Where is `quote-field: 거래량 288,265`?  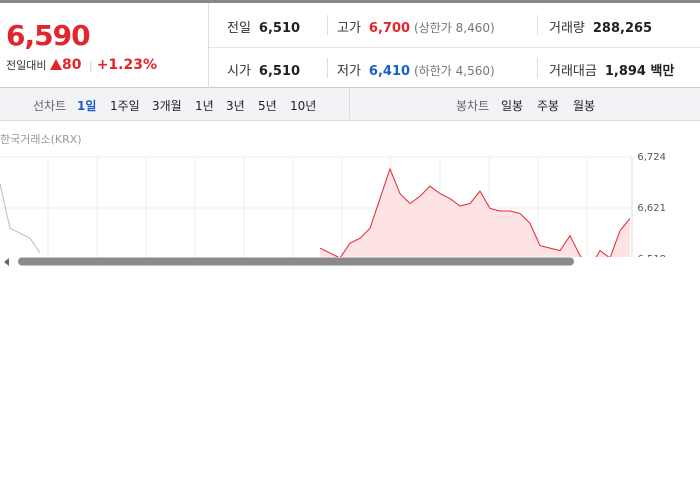 quote-field: 거래량 288,265 is located at coordinates (600, 26).